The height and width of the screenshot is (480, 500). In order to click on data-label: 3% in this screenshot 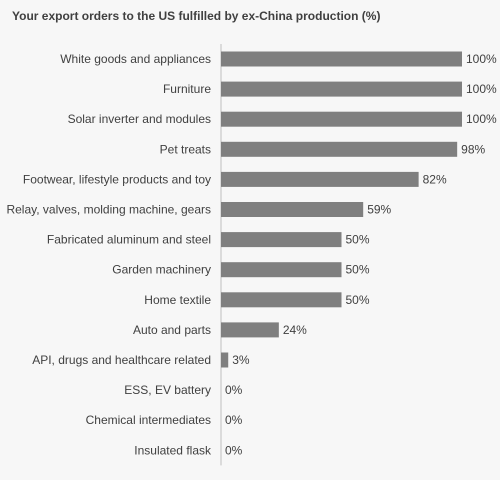, I will do `click(241, 360)`.